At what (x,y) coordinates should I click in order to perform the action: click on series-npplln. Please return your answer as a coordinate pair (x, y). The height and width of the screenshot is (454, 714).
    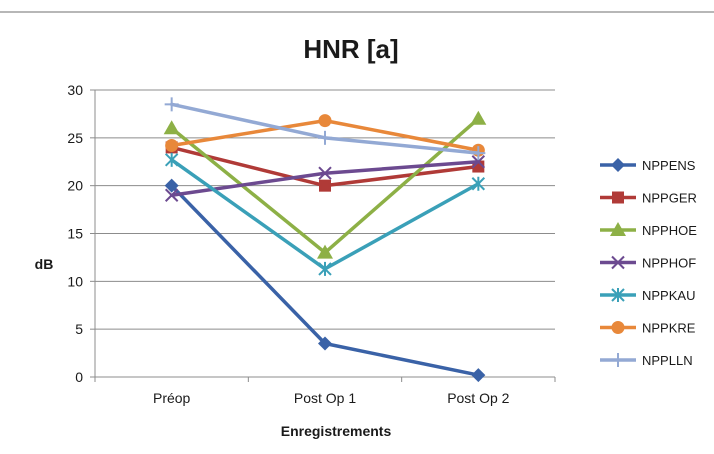
    Looking at the image, I should click on (325, 129).